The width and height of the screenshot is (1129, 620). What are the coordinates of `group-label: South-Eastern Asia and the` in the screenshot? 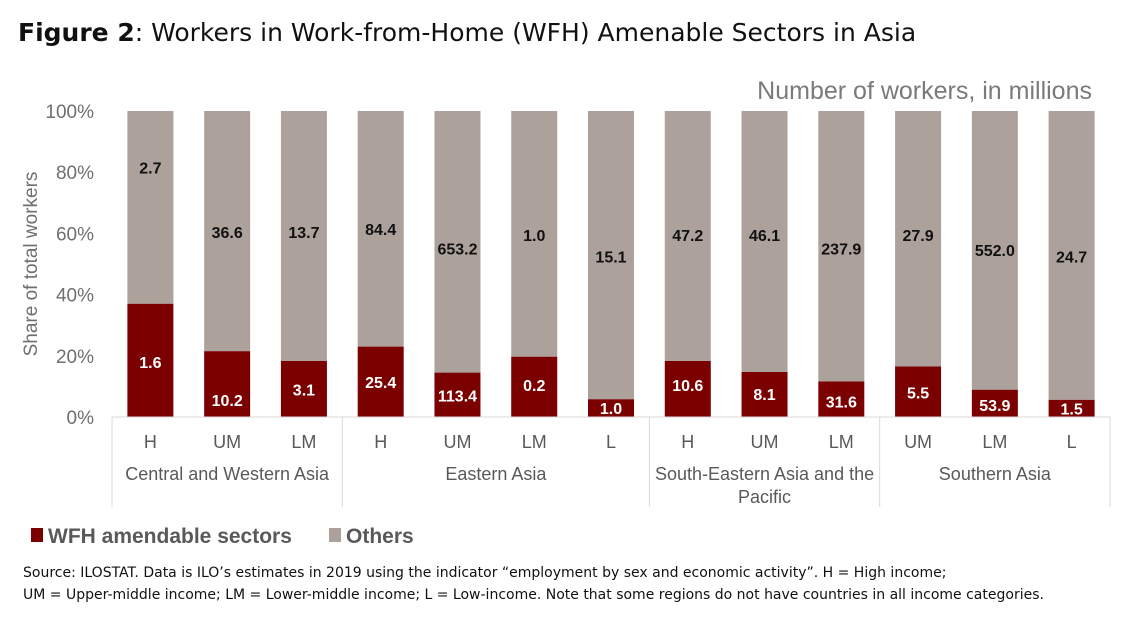 It's located at (764, 474).